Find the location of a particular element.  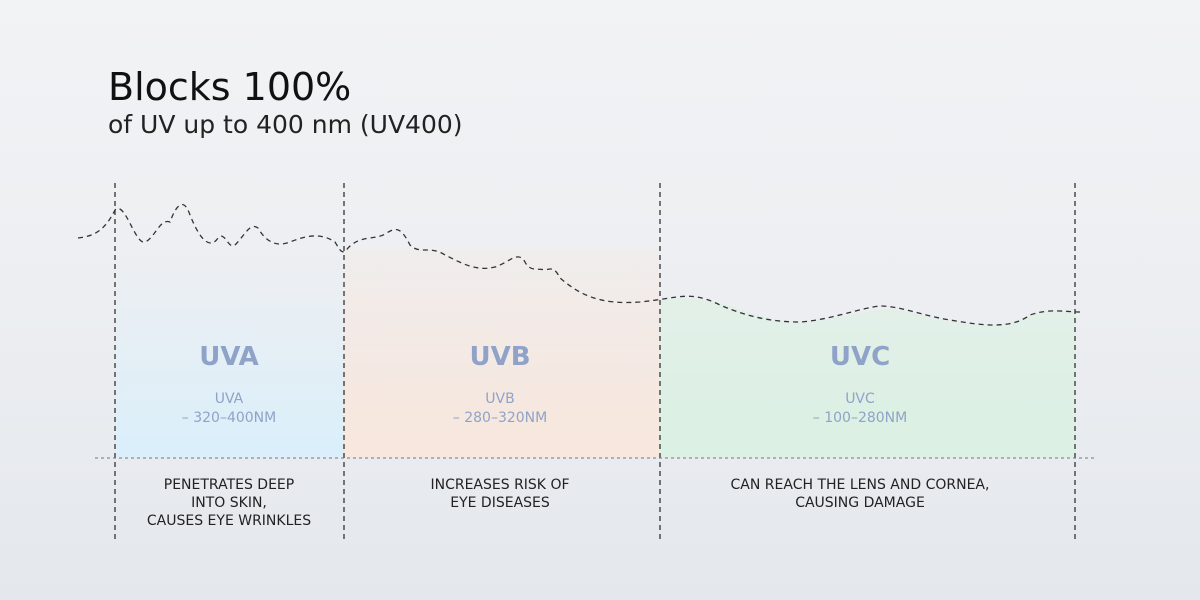

band-range: – 100–280NM is located at coordinates (860, 418).